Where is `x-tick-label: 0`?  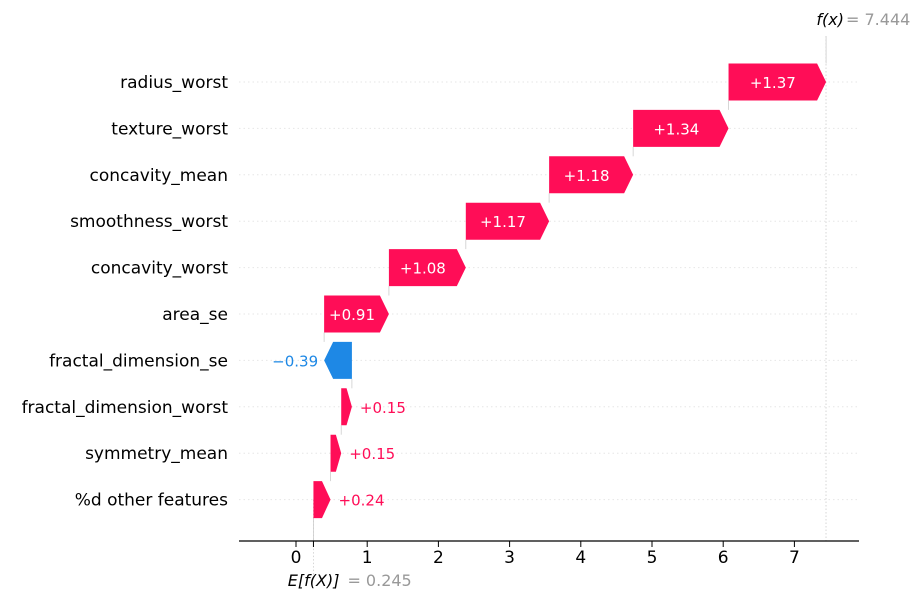
x-tick-label: 0 is located at coordinates (296, 558).